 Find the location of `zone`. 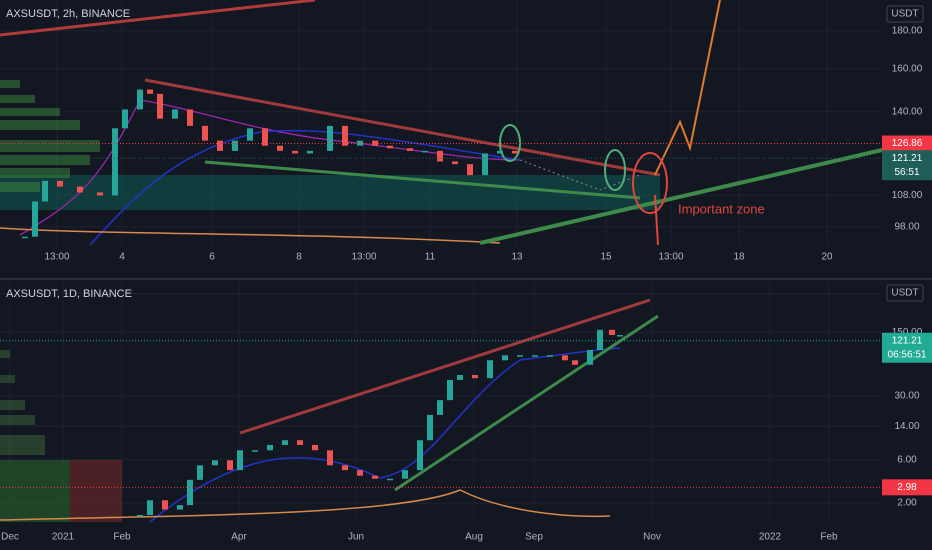

zone is located at coordinates (330, 192).